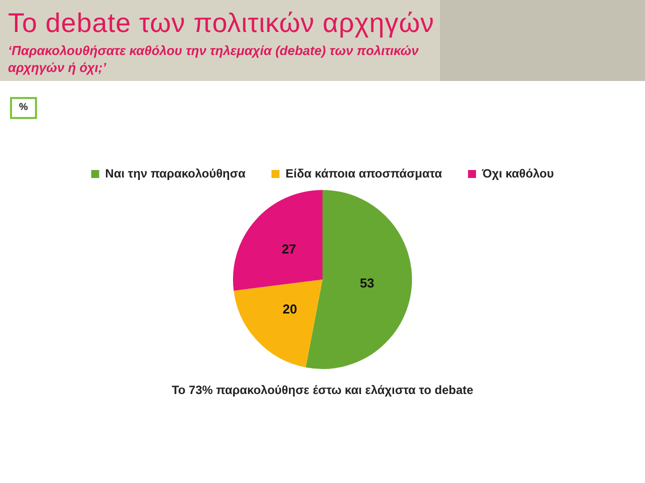 This screenshot has width=645, height=483. Describe the element at coordinates (289, 248) in the screenshot. I see `data-label: 27` at that location.